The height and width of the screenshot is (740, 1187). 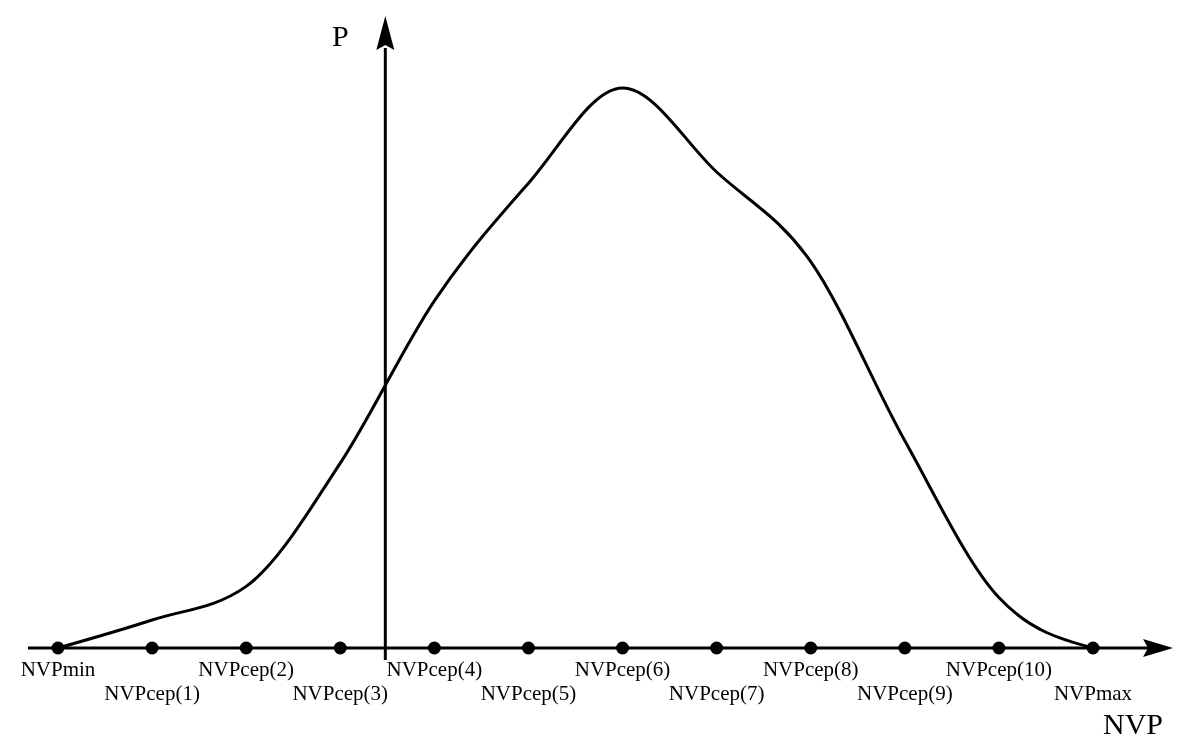 I want to click on y-axis-title: P, so click(x=340, y=35).